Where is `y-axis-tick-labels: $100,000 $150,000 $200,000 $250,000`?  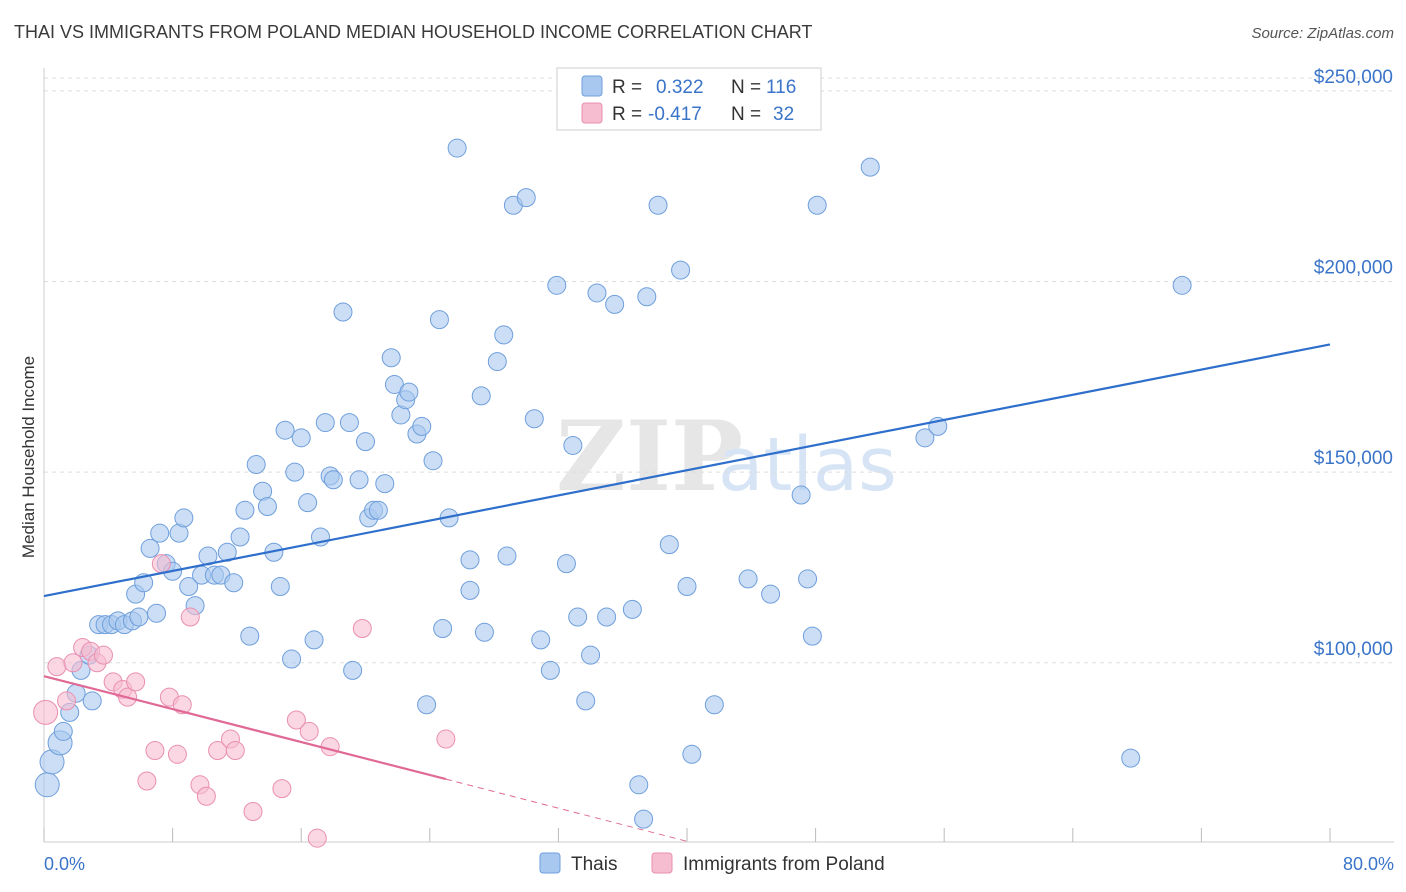 y-axis-tick-labels: $100,000 $150,000 $200,000 $250,000 is located at coordinates (1353, 363).